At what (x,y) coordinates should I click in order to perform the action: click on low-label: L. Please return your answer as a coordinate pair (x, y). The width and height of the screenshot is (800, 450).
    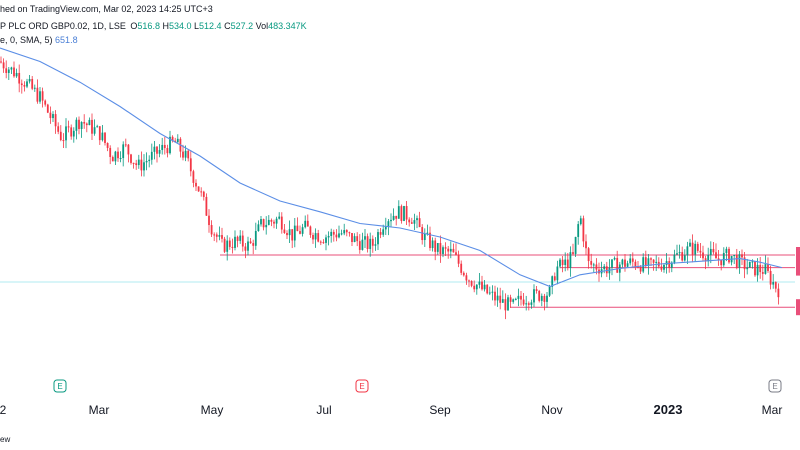
    Looking at the image, I should click on (197, 26).